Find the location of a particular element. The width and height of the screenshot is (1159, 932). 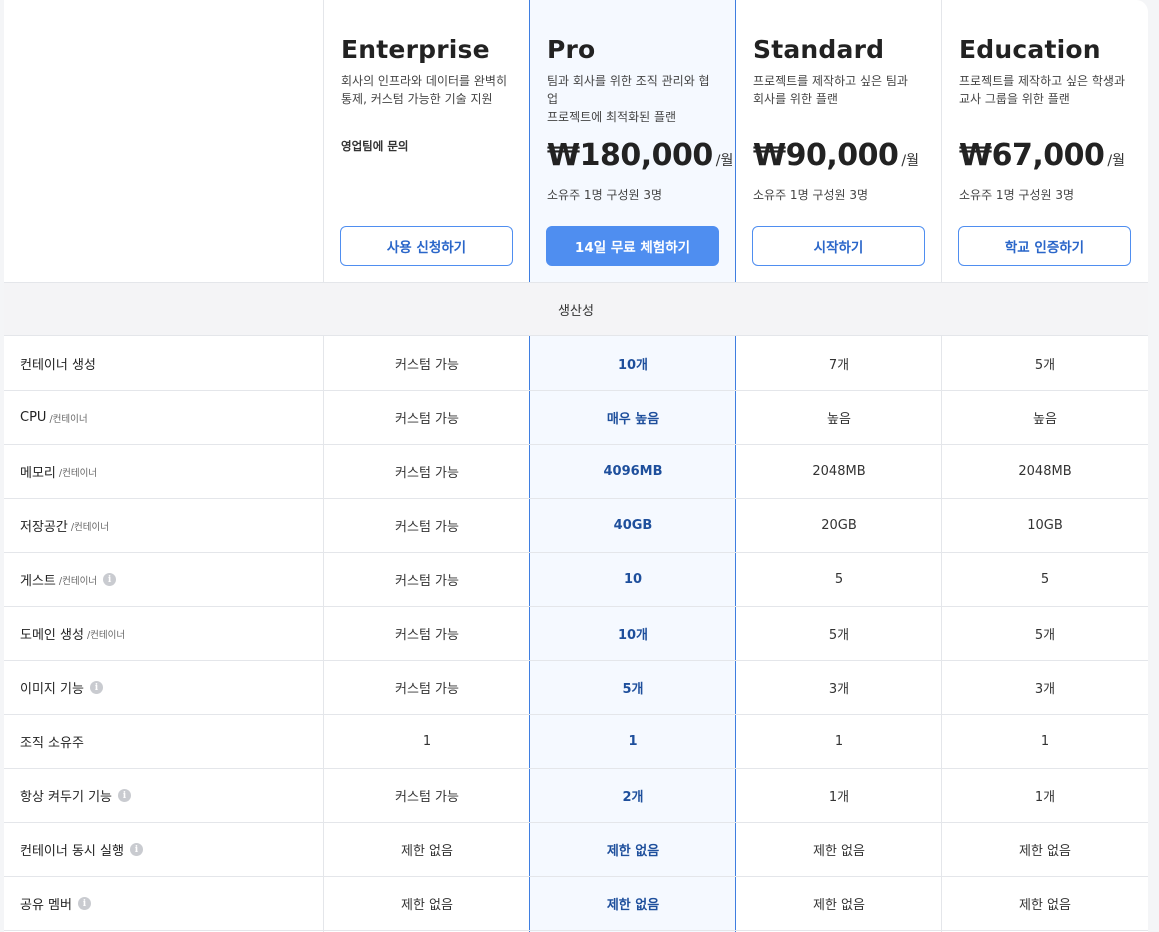

value-cell-pro: 10 is located at coordinates (633, 579).